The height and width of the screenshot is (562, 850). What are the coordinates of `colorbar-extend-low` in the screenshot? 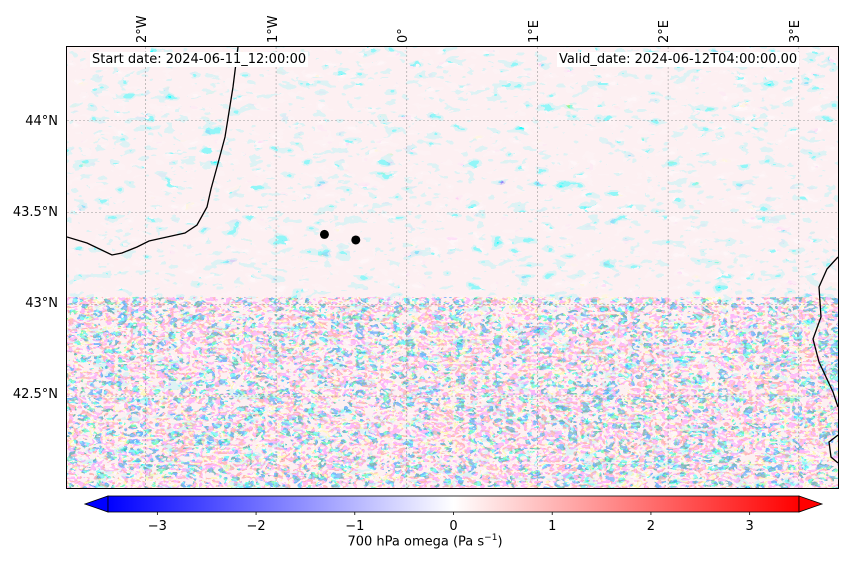 It's located at (96, 504).